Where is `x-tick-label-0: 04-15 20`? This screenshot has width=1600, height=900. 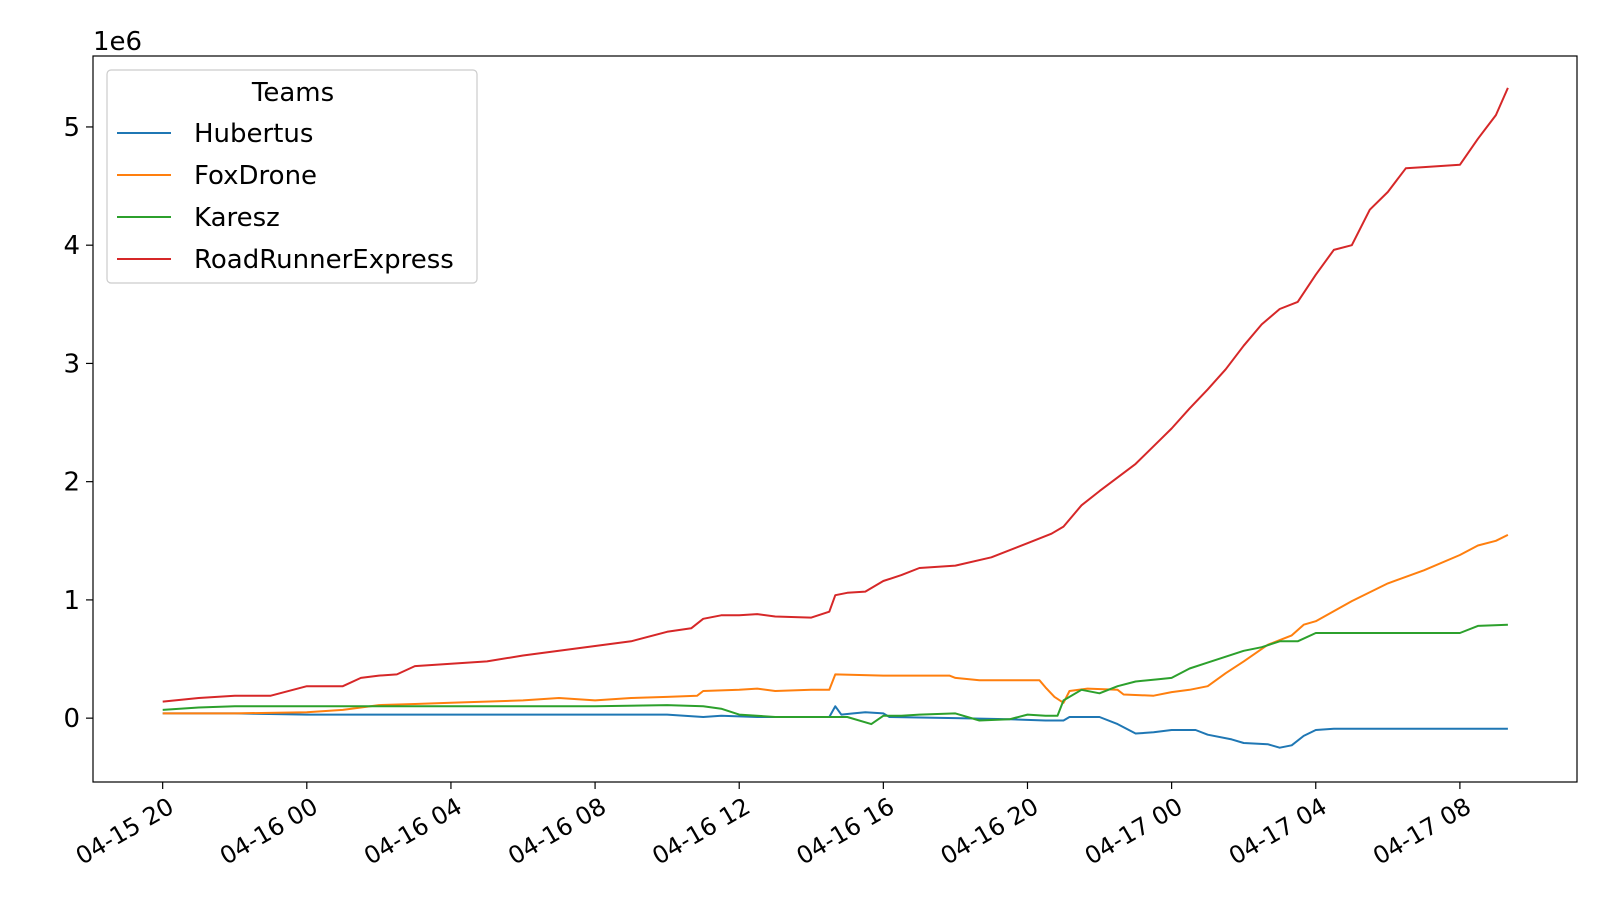 x-tick-label-0: 04-15 20 is located at coordinates (124, 831).